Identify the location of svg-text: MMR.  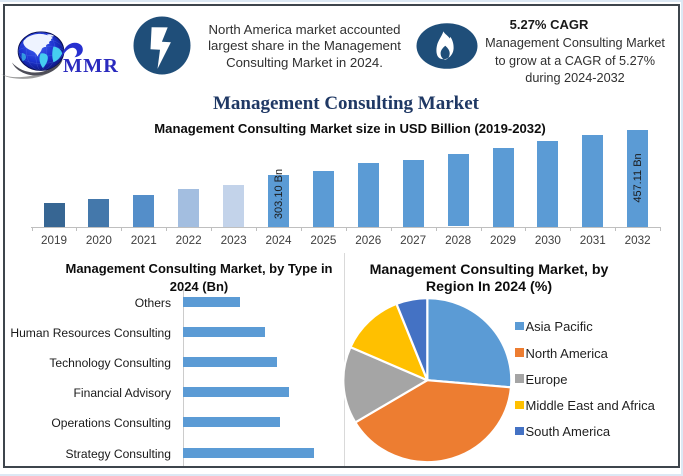
(91, 66).